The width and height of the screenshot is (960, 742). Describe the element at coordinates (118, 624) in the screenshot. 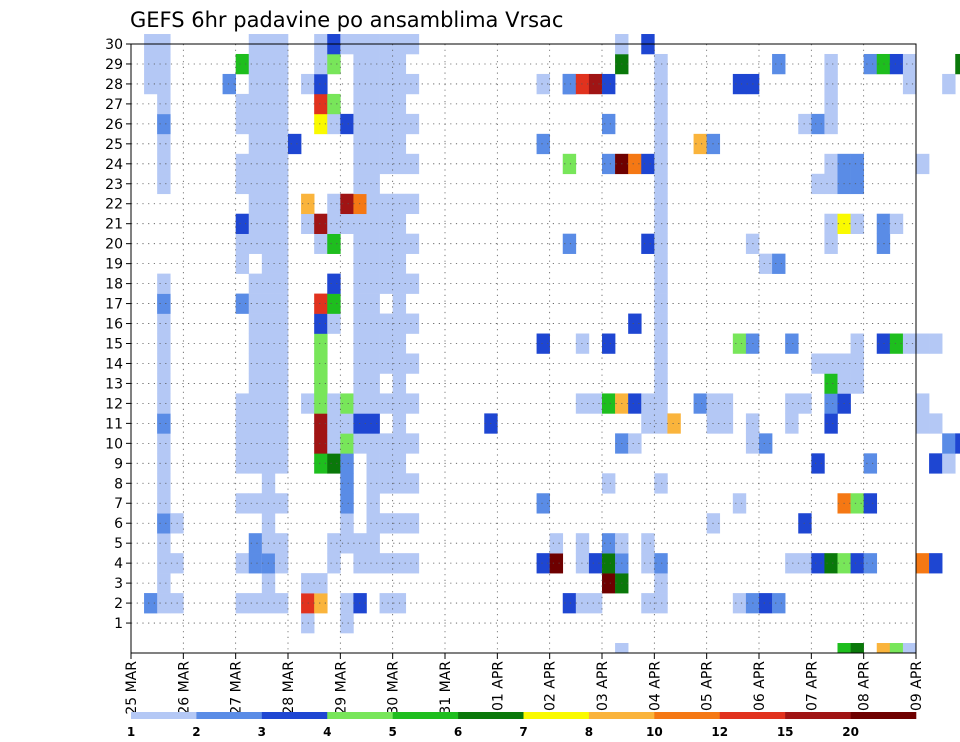

I see `y-tick-label: 1` at that location.